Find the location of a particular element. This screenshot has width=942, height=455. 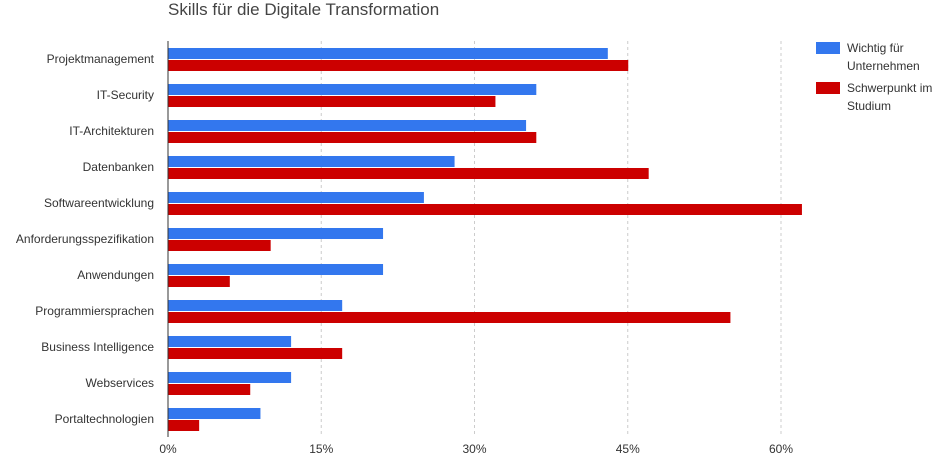

legend-entry: Wichtig für Unternehmen is located at coordinates (883, 57).